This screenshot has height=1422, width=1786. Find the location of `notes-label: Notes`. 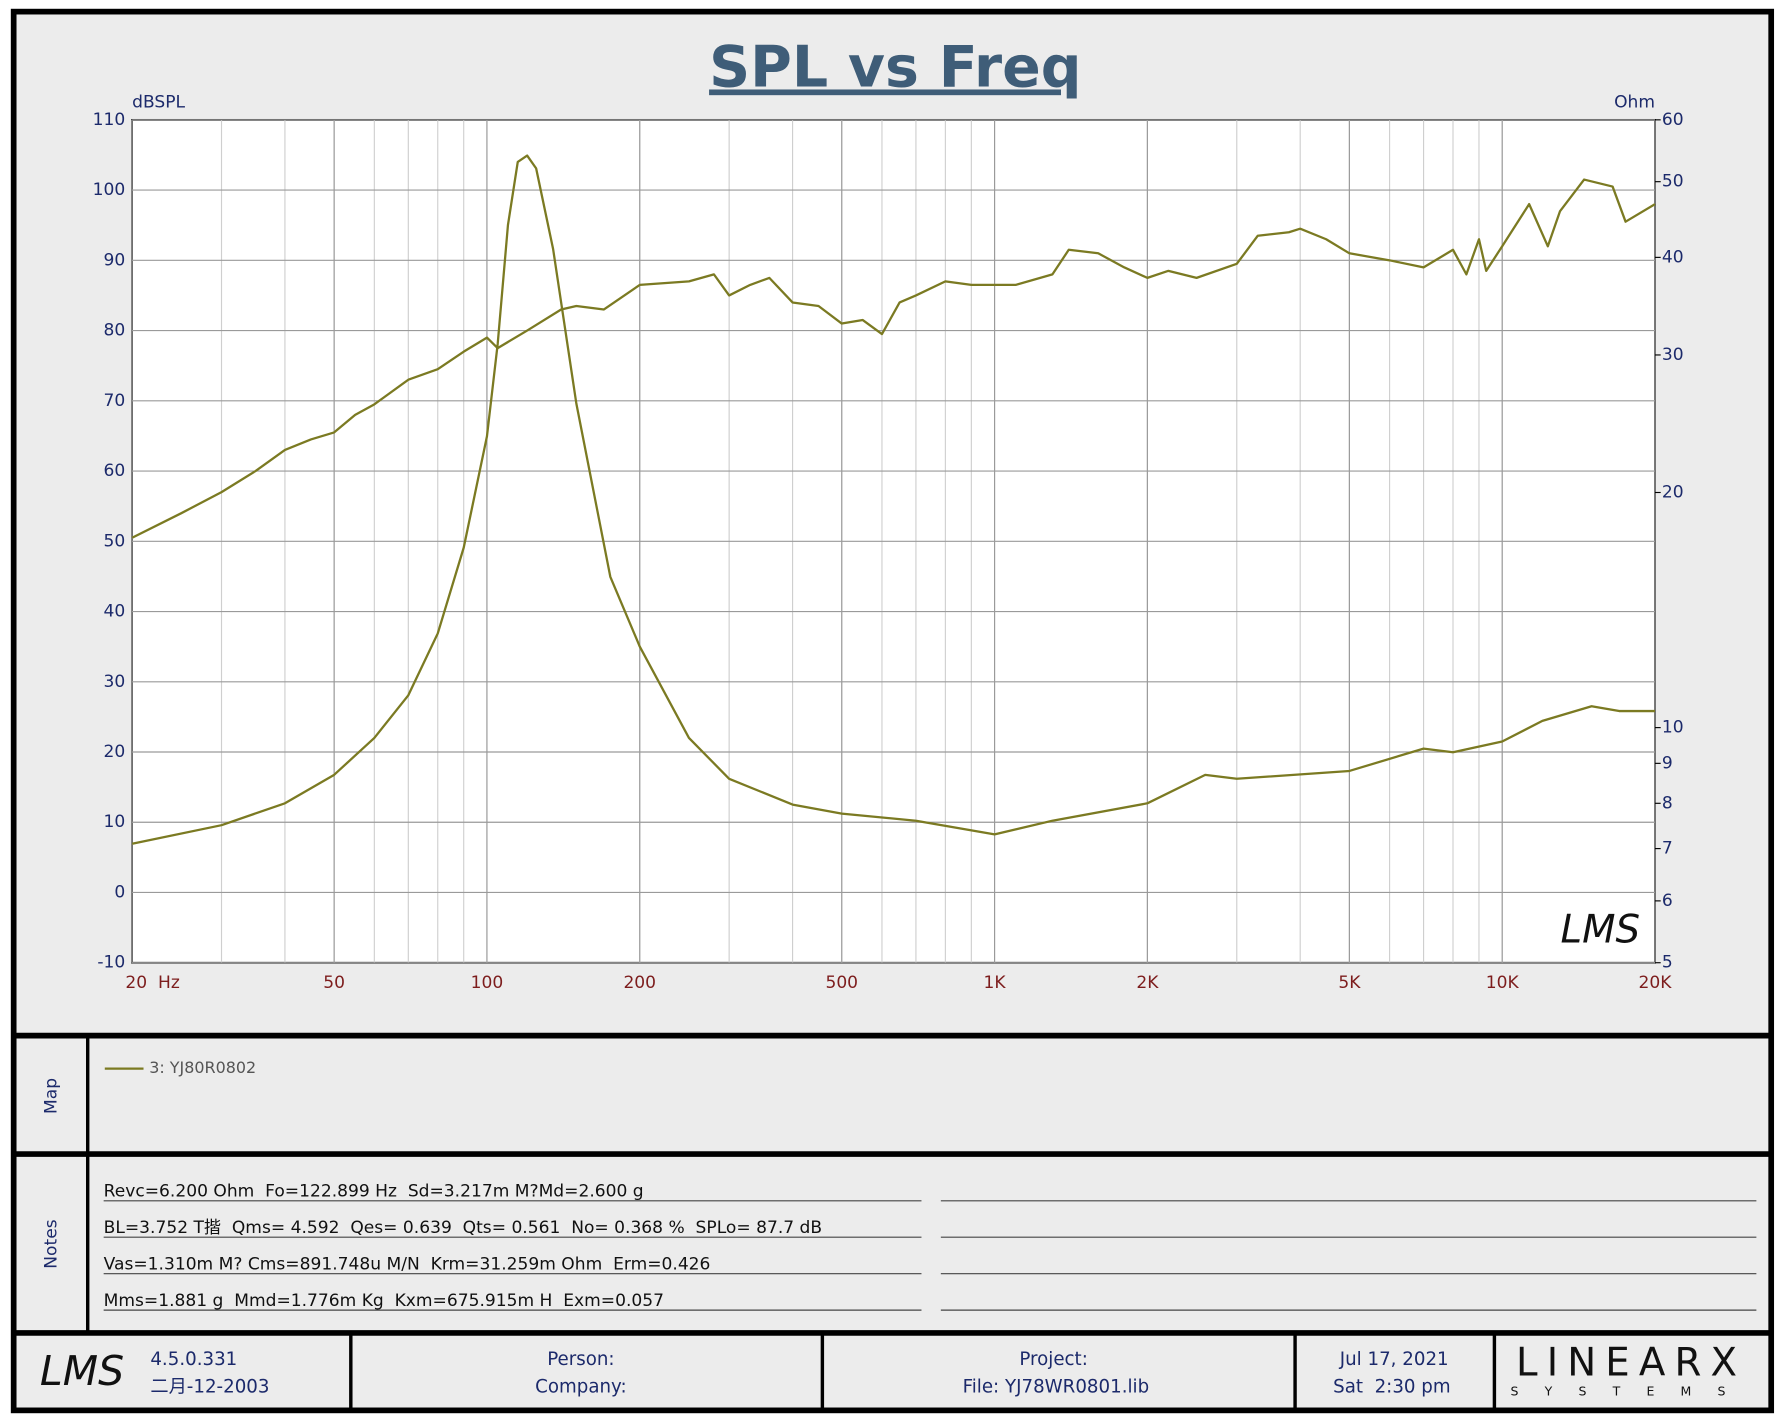

notes-label: Notes is located at coordinates (51, 1243).